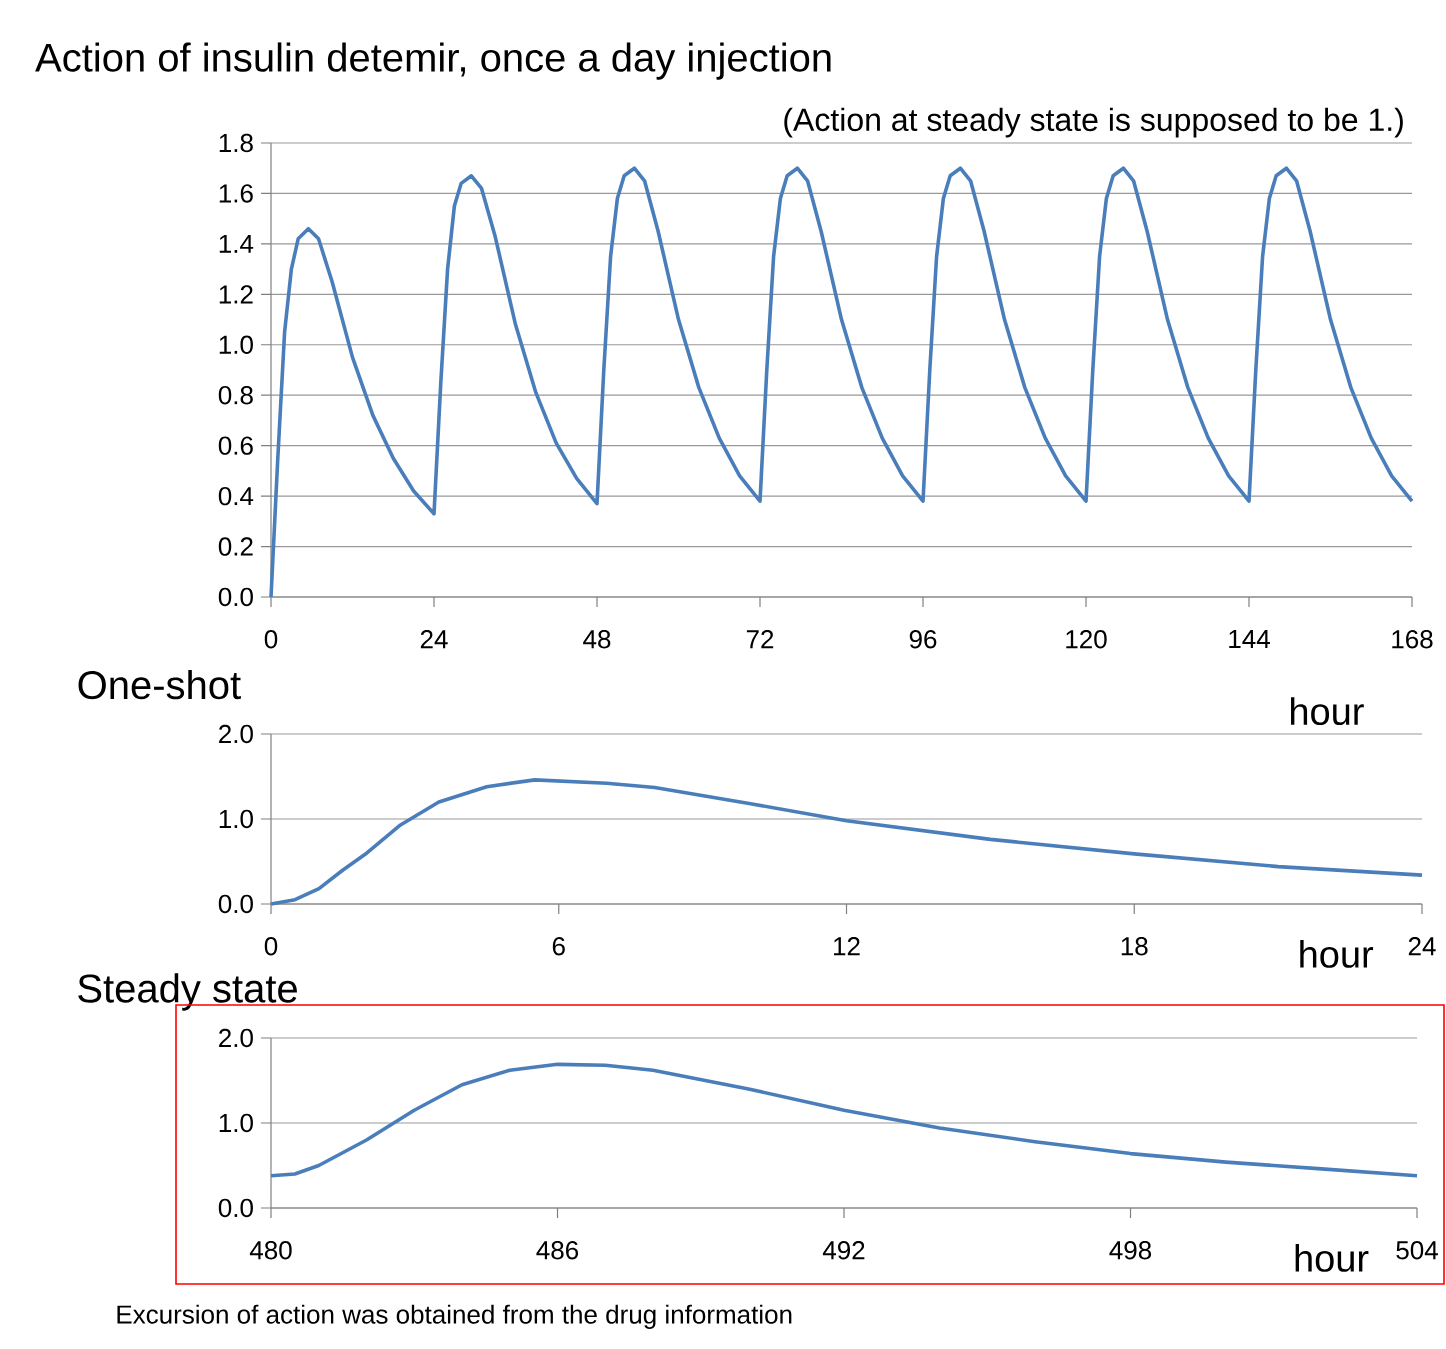 The image size is (1446, 1349). Describe the element at coordinates (159, 684) in the screenshot. I see `chart-title: One-shot` at that location.